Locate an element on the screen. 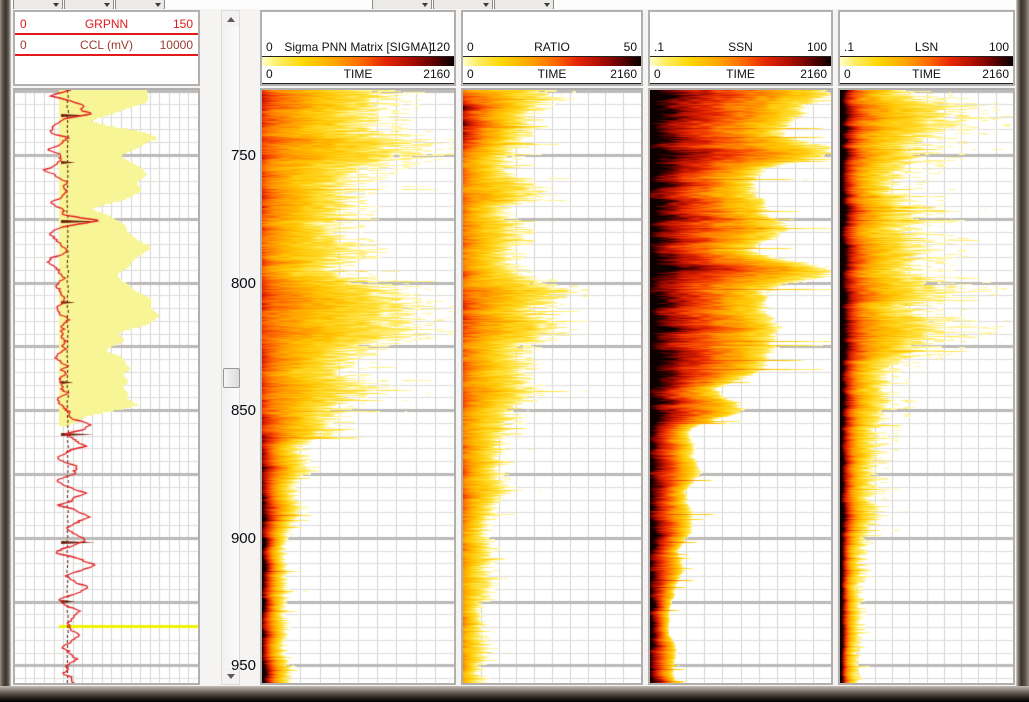 This screenshot has width=1029, height=702. sigma-time-row: 0 TIME 2160 is located at coordinates (358, 75).